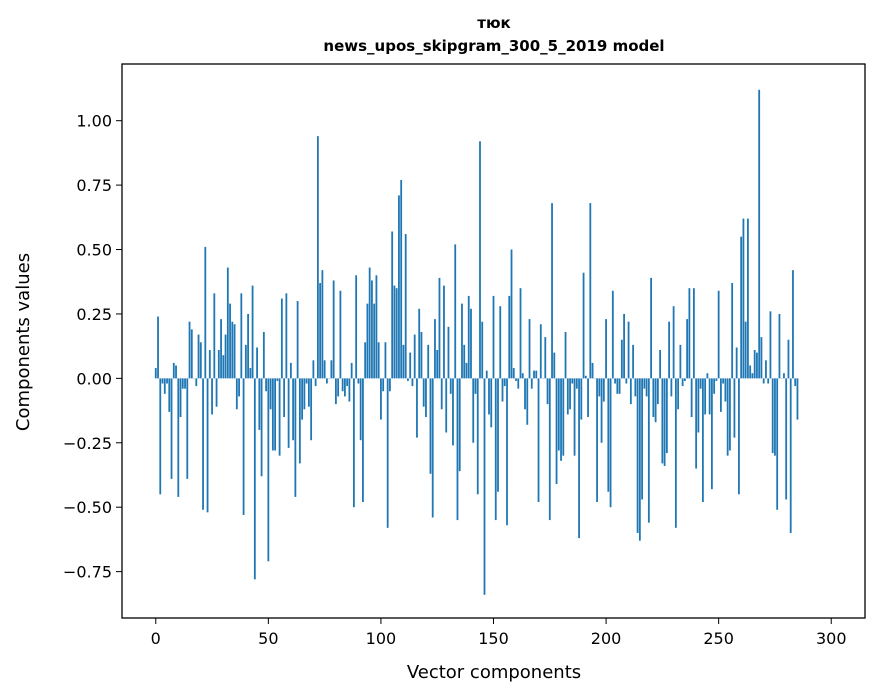 The image size is (880, 696). Describe the element at coordinates (718, 638) in the screenshot. I see `x-tick-label: 250` at that location.